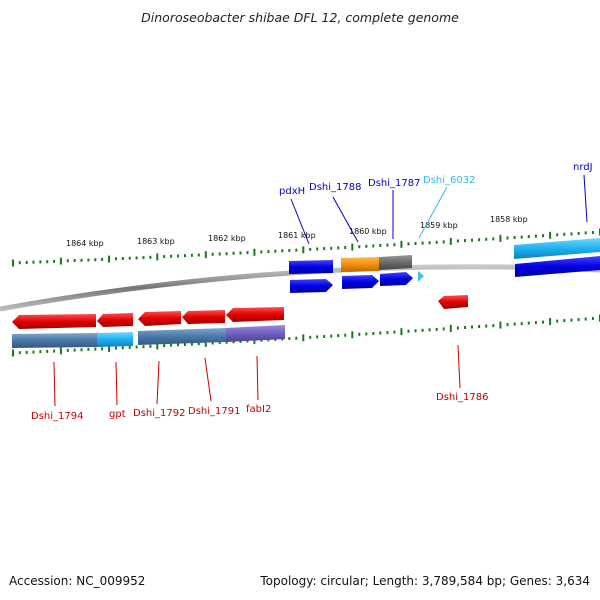 The image size is (600, 600). Describe the element at coordinates (335, 187) in the screenshot. I see `label-Dshi_1788: Dshi_1788` at that location.